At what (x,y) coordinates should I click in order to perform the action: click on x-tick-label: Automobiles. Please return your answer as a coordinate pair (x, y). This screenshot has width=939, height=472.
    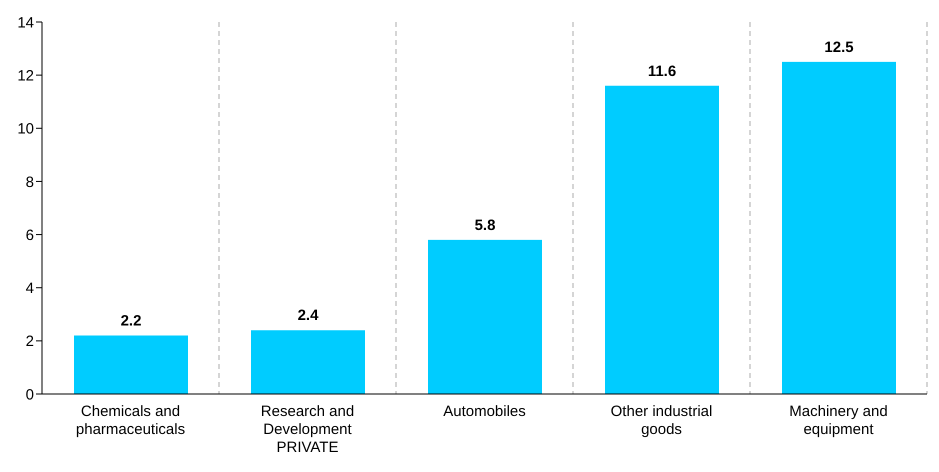
    Looking at the image, I should click on (484, 411).